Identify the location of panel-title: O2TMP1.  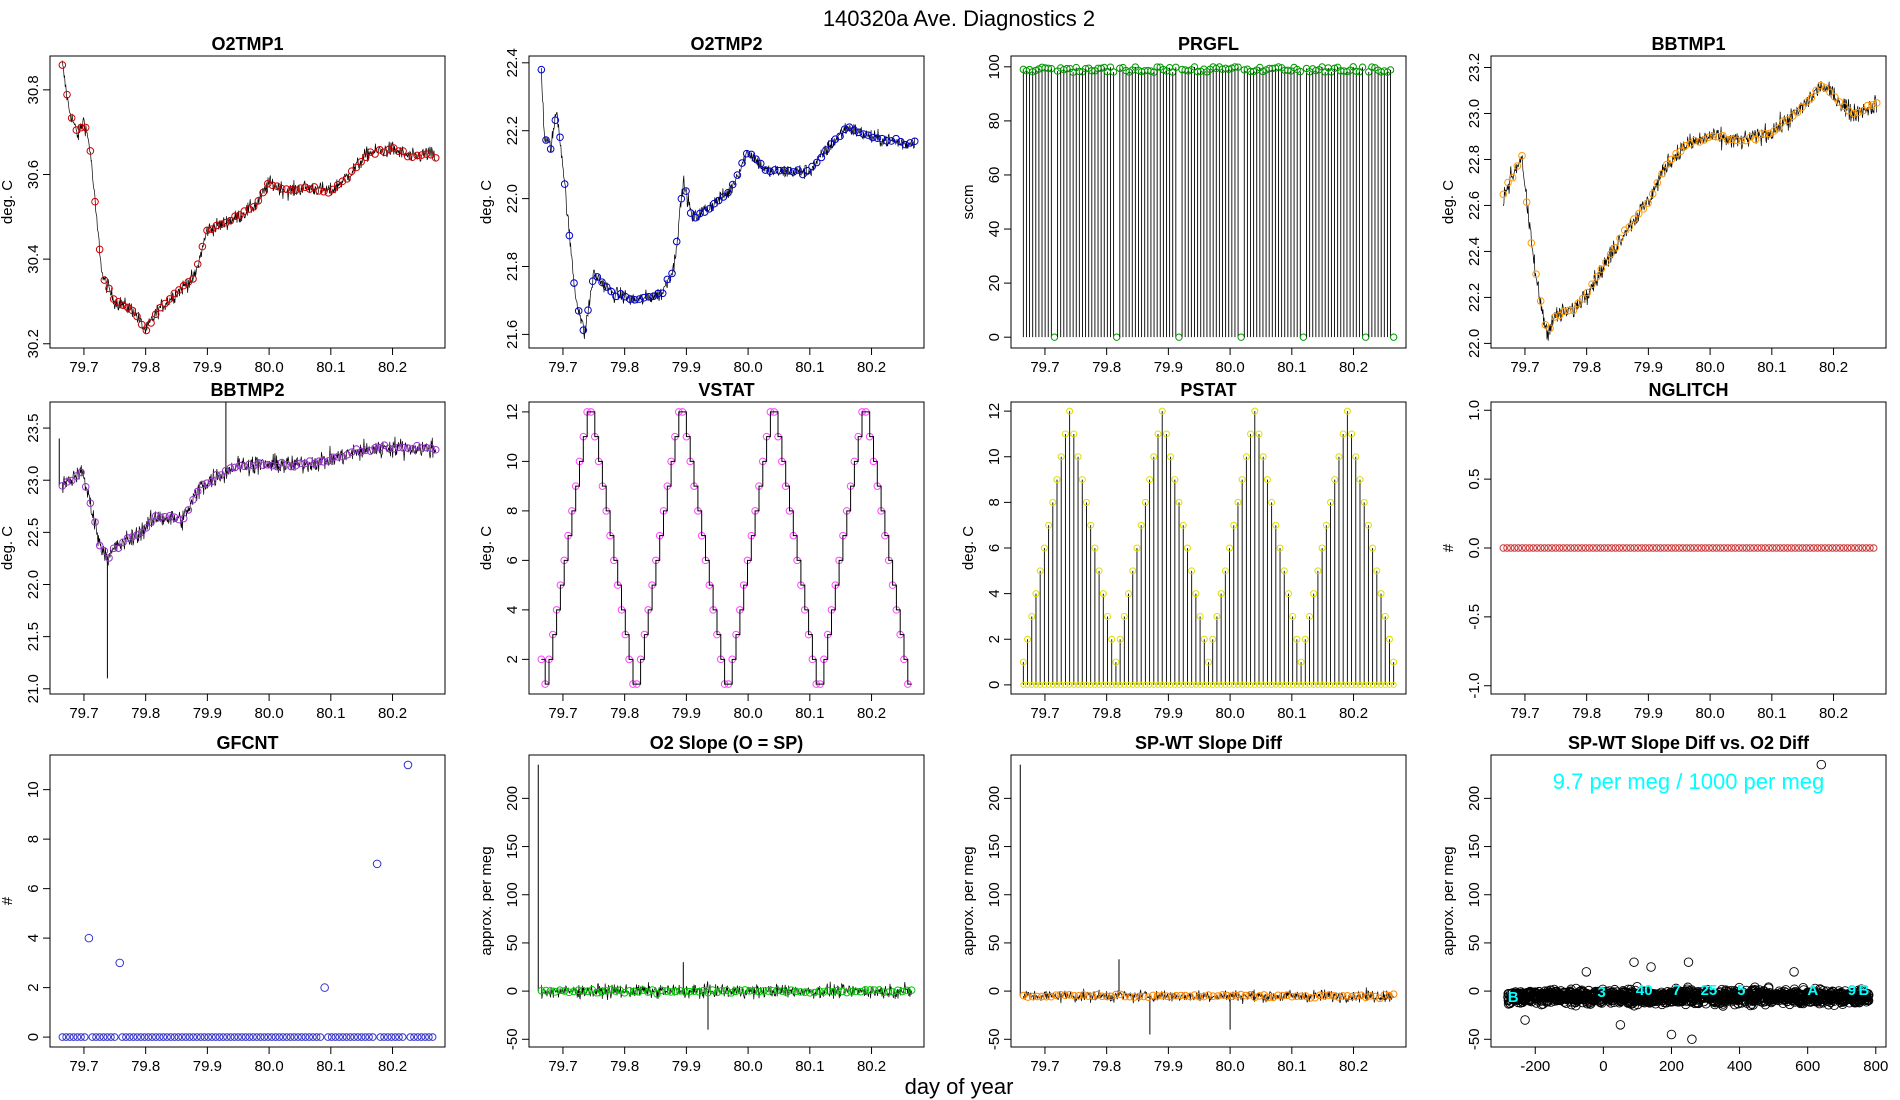
(247, 44).